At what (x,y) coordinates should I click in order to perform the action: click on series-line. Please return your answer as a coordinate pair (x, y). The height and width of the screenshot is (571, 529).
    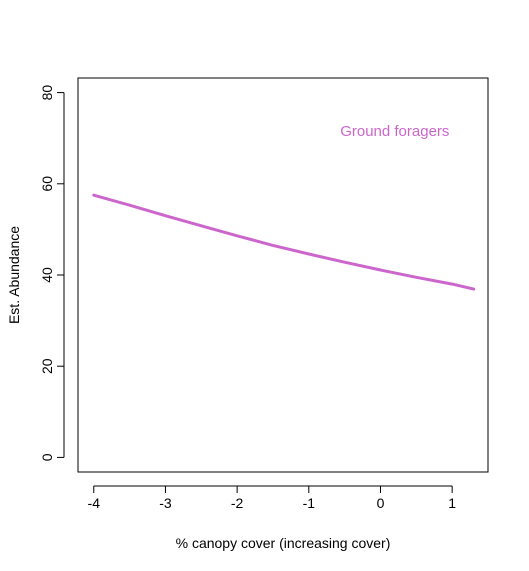
    Looking at the image, I should click on (284, 242).